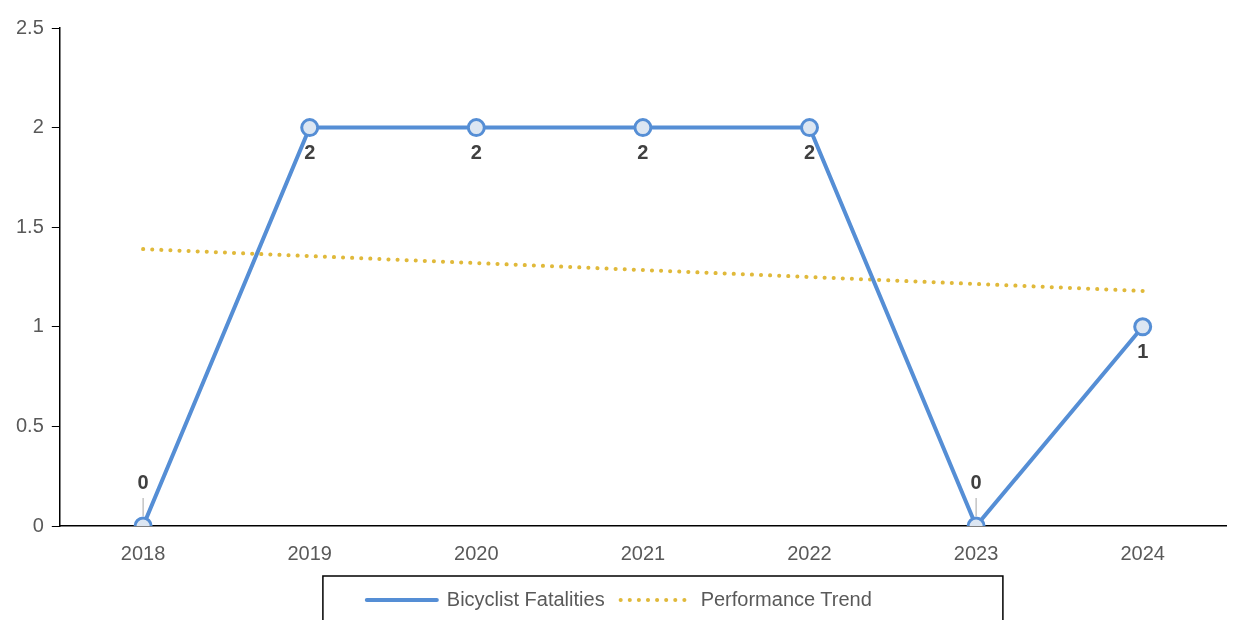 This screenshot has height=628, width=1245. I want to click on y-tick-label: 1.5, so click(29, 225).